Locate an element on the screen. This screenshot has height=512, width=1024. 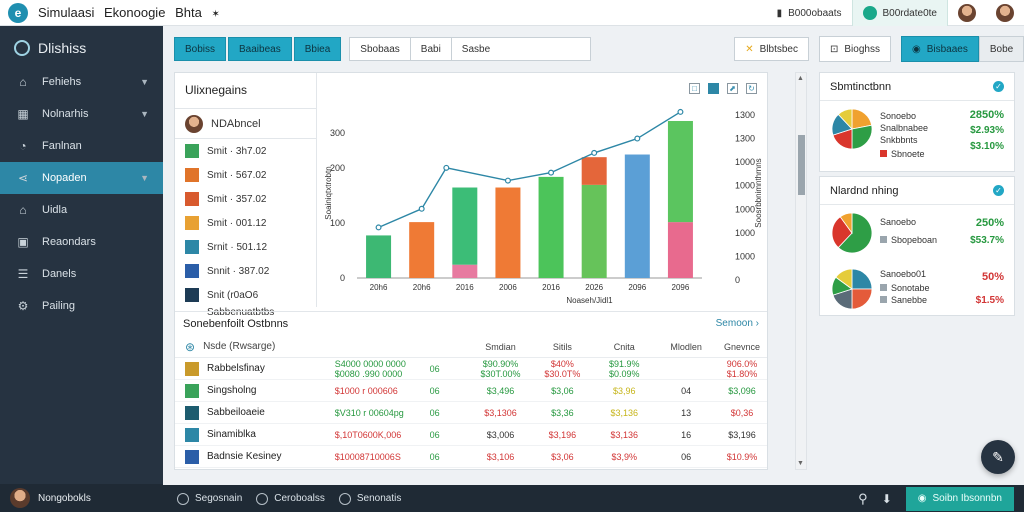
sidebar-item-1: ▦ Nolnarhis ▼ is located at coordinates (81, 114).